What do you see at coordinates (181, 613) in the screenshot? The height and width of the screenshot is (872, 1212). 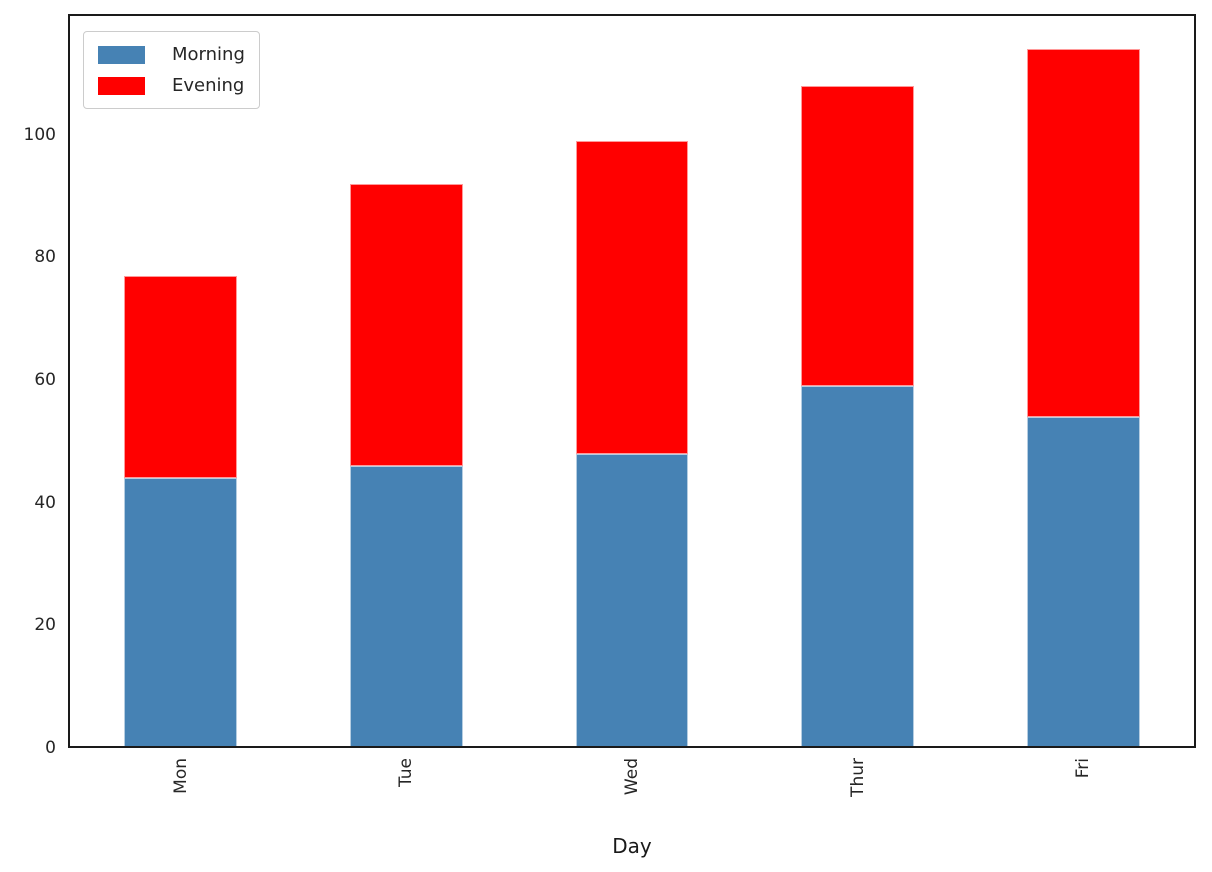 I see `bar-segment-morning-mon` at bounding box center [181, 613].